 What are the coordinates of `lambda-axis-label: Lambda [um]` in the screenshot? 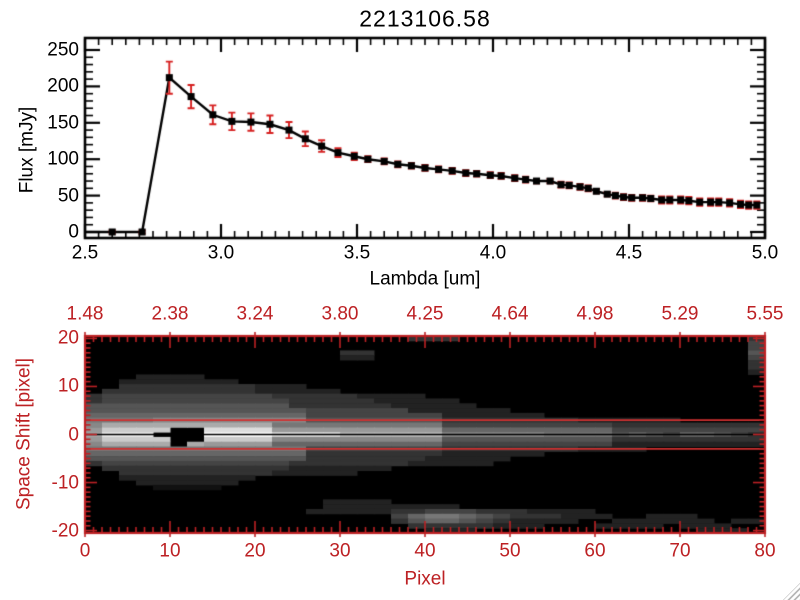 It's located at (425, 279).